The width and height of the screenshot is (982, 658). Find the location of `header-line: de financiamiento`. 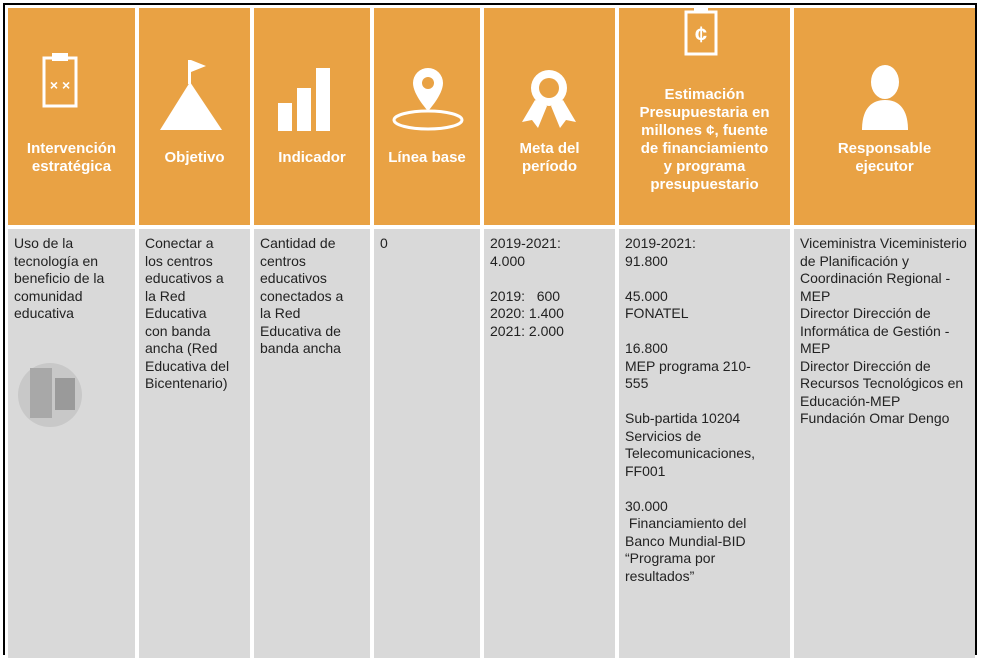

header-line: de financiamiento is located at coordinates (704, 148).